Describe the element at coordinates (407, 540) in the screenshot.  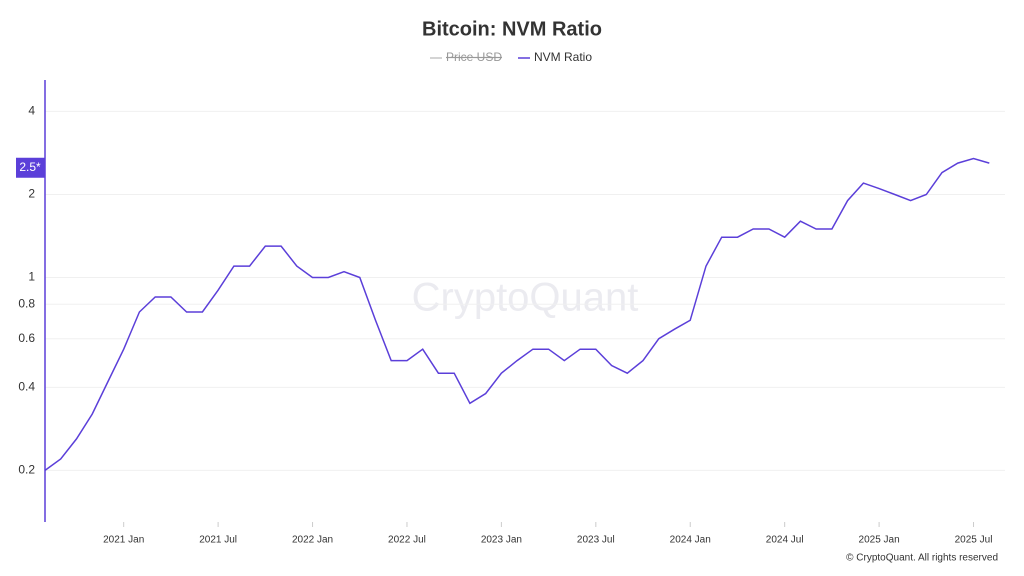
I see `x-tick-label: 2022 Jul` at that location.